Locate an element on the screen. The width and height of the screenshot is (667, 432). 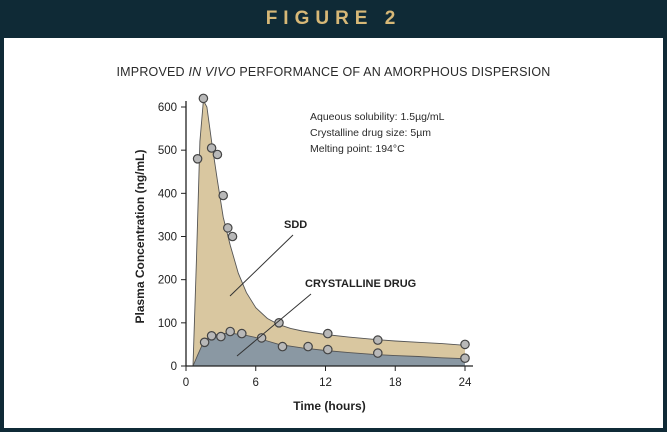
x-tick-label: 18 is located at coordinates (395, 383).